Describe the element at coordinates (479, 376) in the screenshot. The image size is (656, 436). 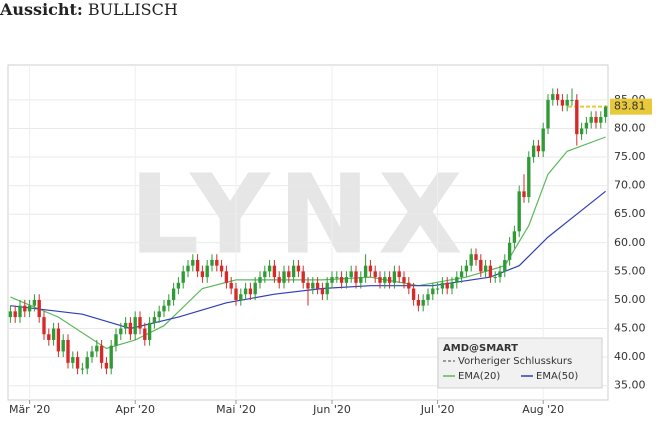
I see `legend-label: EMA(20)` at that location.